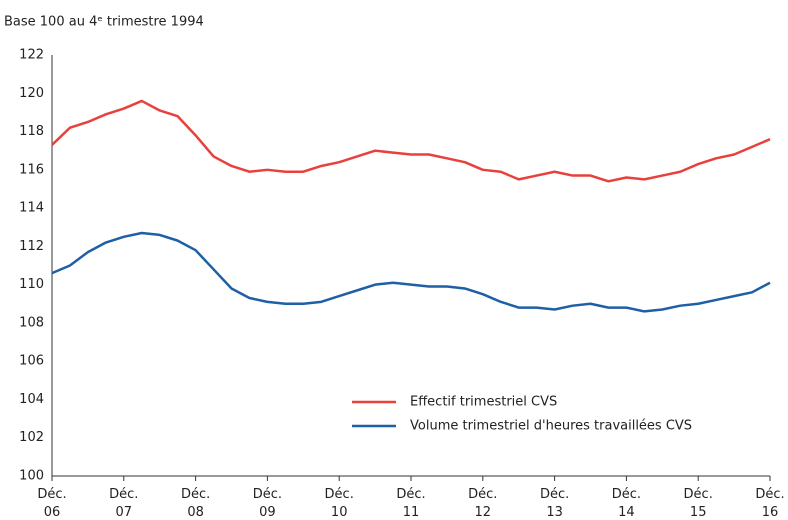 The image size is (788, 520). Describe the element at coordinates (31, 361) in the screenshot. I see `y-tick-label: 106` at that location.